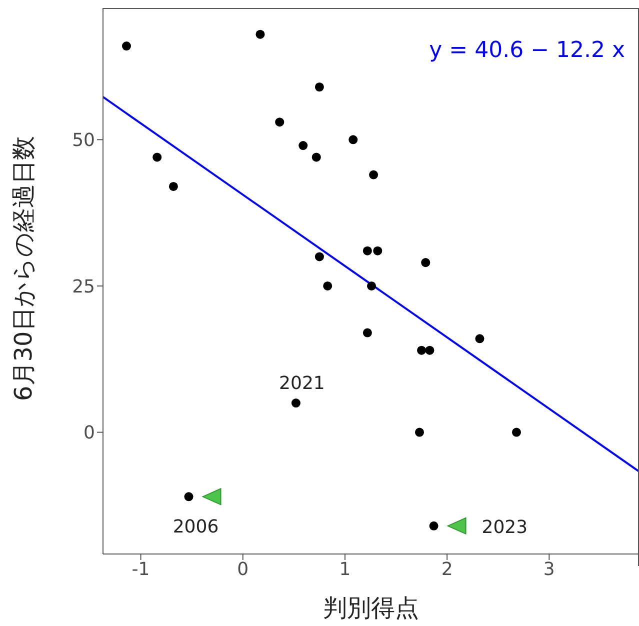 The width and height of the screenshot is (639, 626). Describe the element at coordinates (243, 569) in the screenshot. I see `x-tick-label: 0` at that location.